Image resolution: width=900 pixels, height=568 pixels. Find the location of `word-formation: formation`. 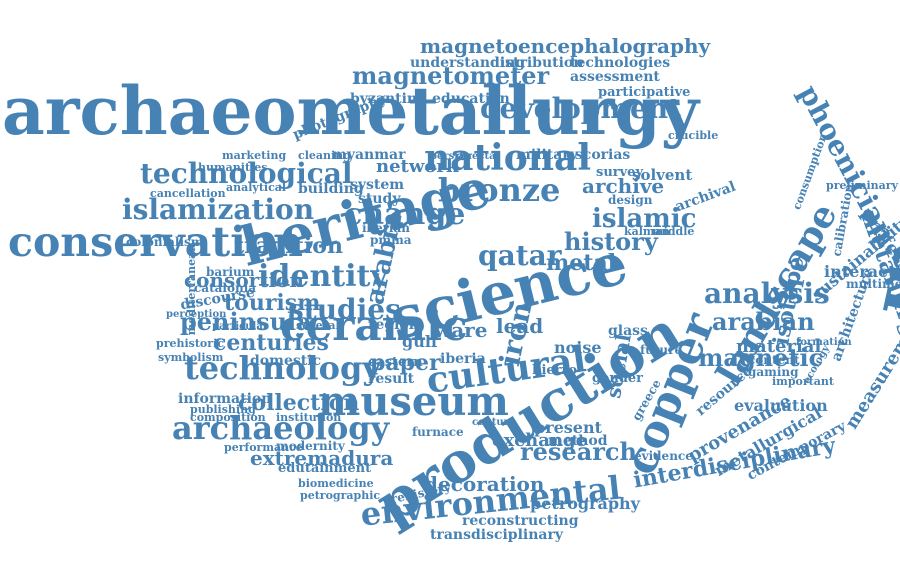

word-formation: formation is located at coordinates (824, 342).